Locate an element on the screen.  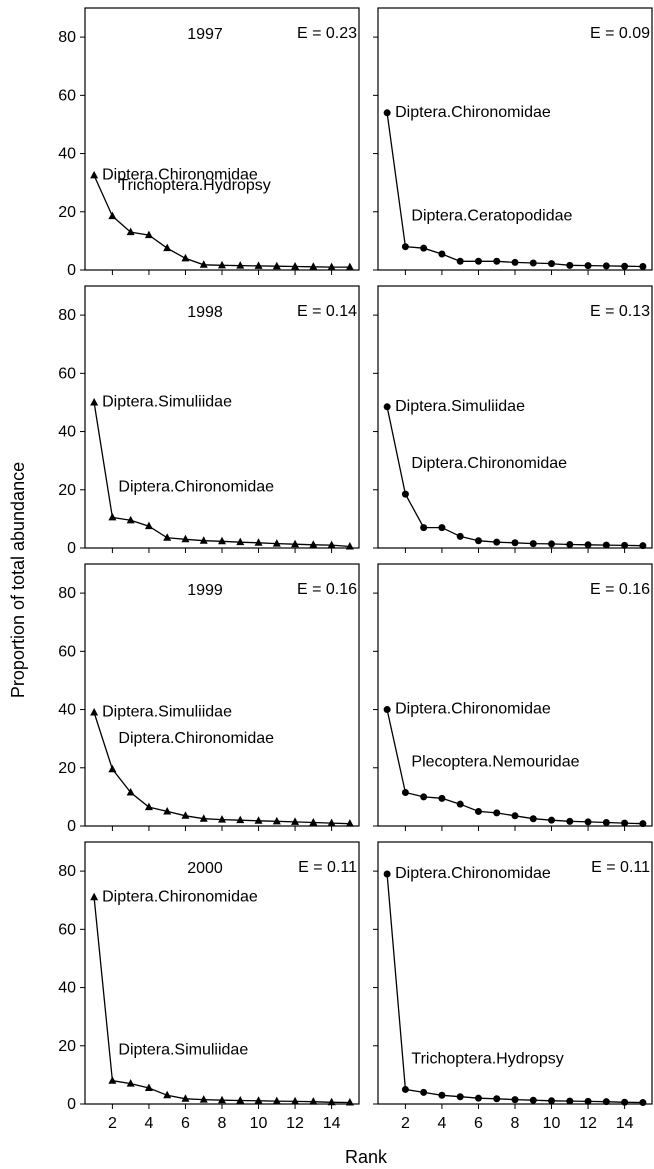
x-tick-label: 8 is located at coordinates (515, 1123).